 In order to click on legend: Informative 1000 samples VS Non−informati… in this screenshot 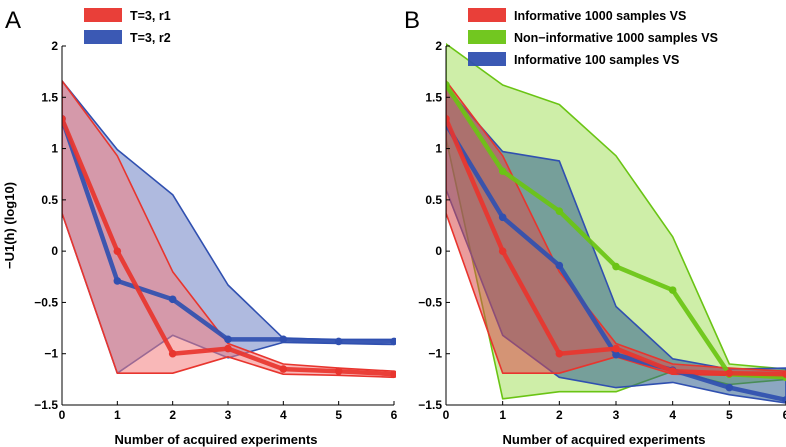, I will do `click(593, 37)`.